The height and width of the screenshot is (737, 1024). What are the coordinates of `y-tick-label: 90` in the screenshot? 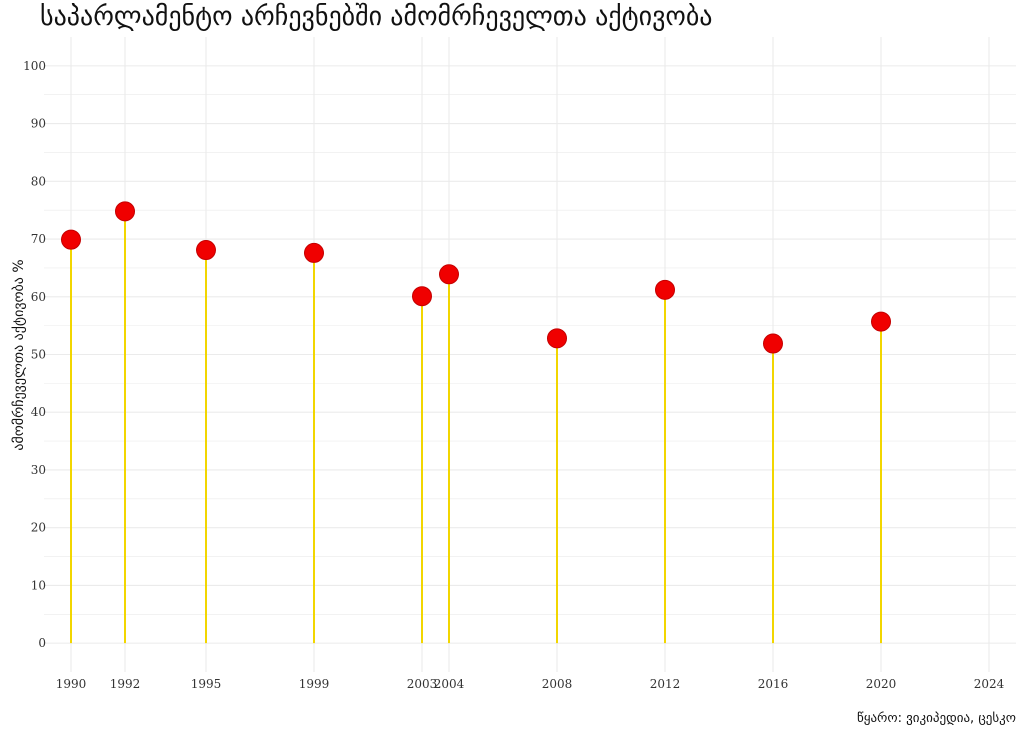 It's located at (38, 124).